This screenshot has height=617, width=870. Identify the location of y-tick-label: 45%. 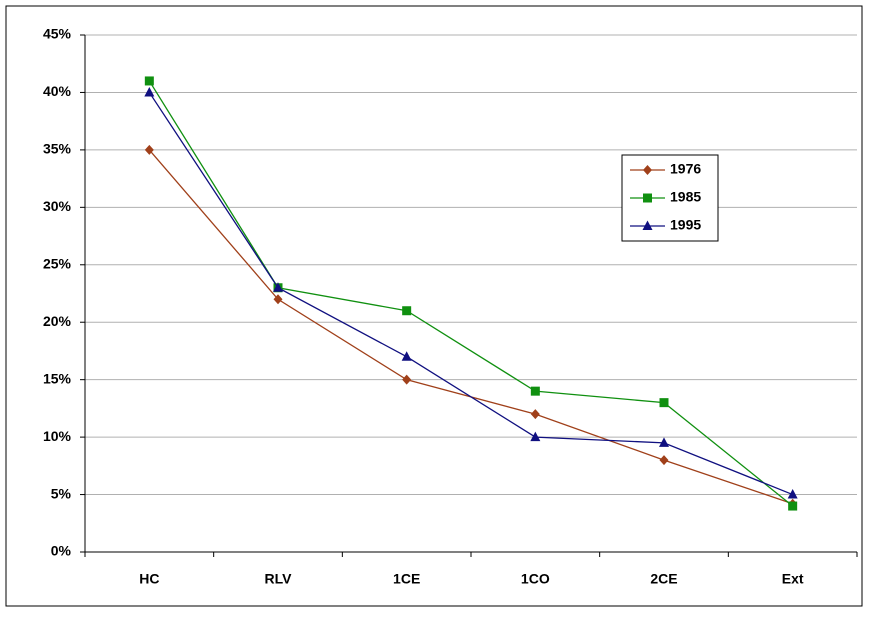
(57, 34).